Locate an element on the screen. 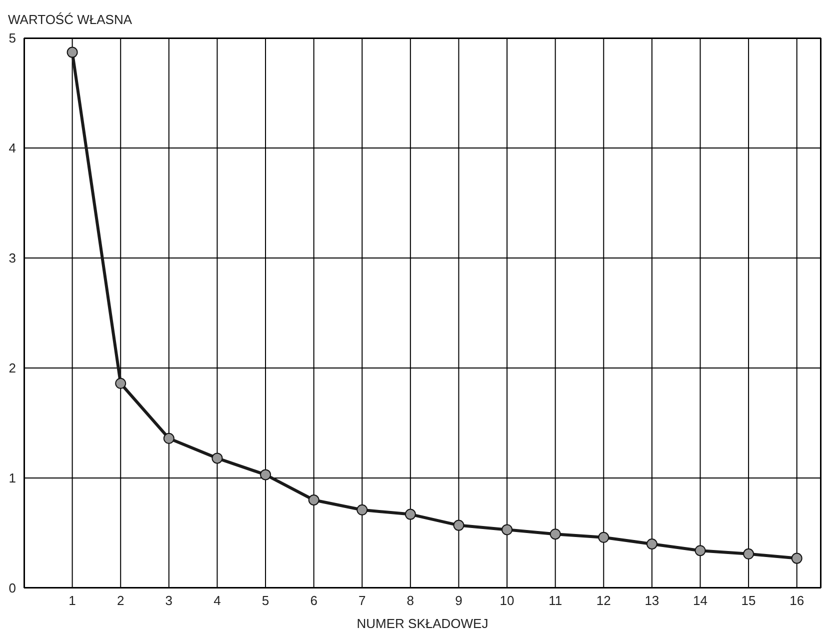  y-tick-label: 0 is located at coordinates (12, 588).